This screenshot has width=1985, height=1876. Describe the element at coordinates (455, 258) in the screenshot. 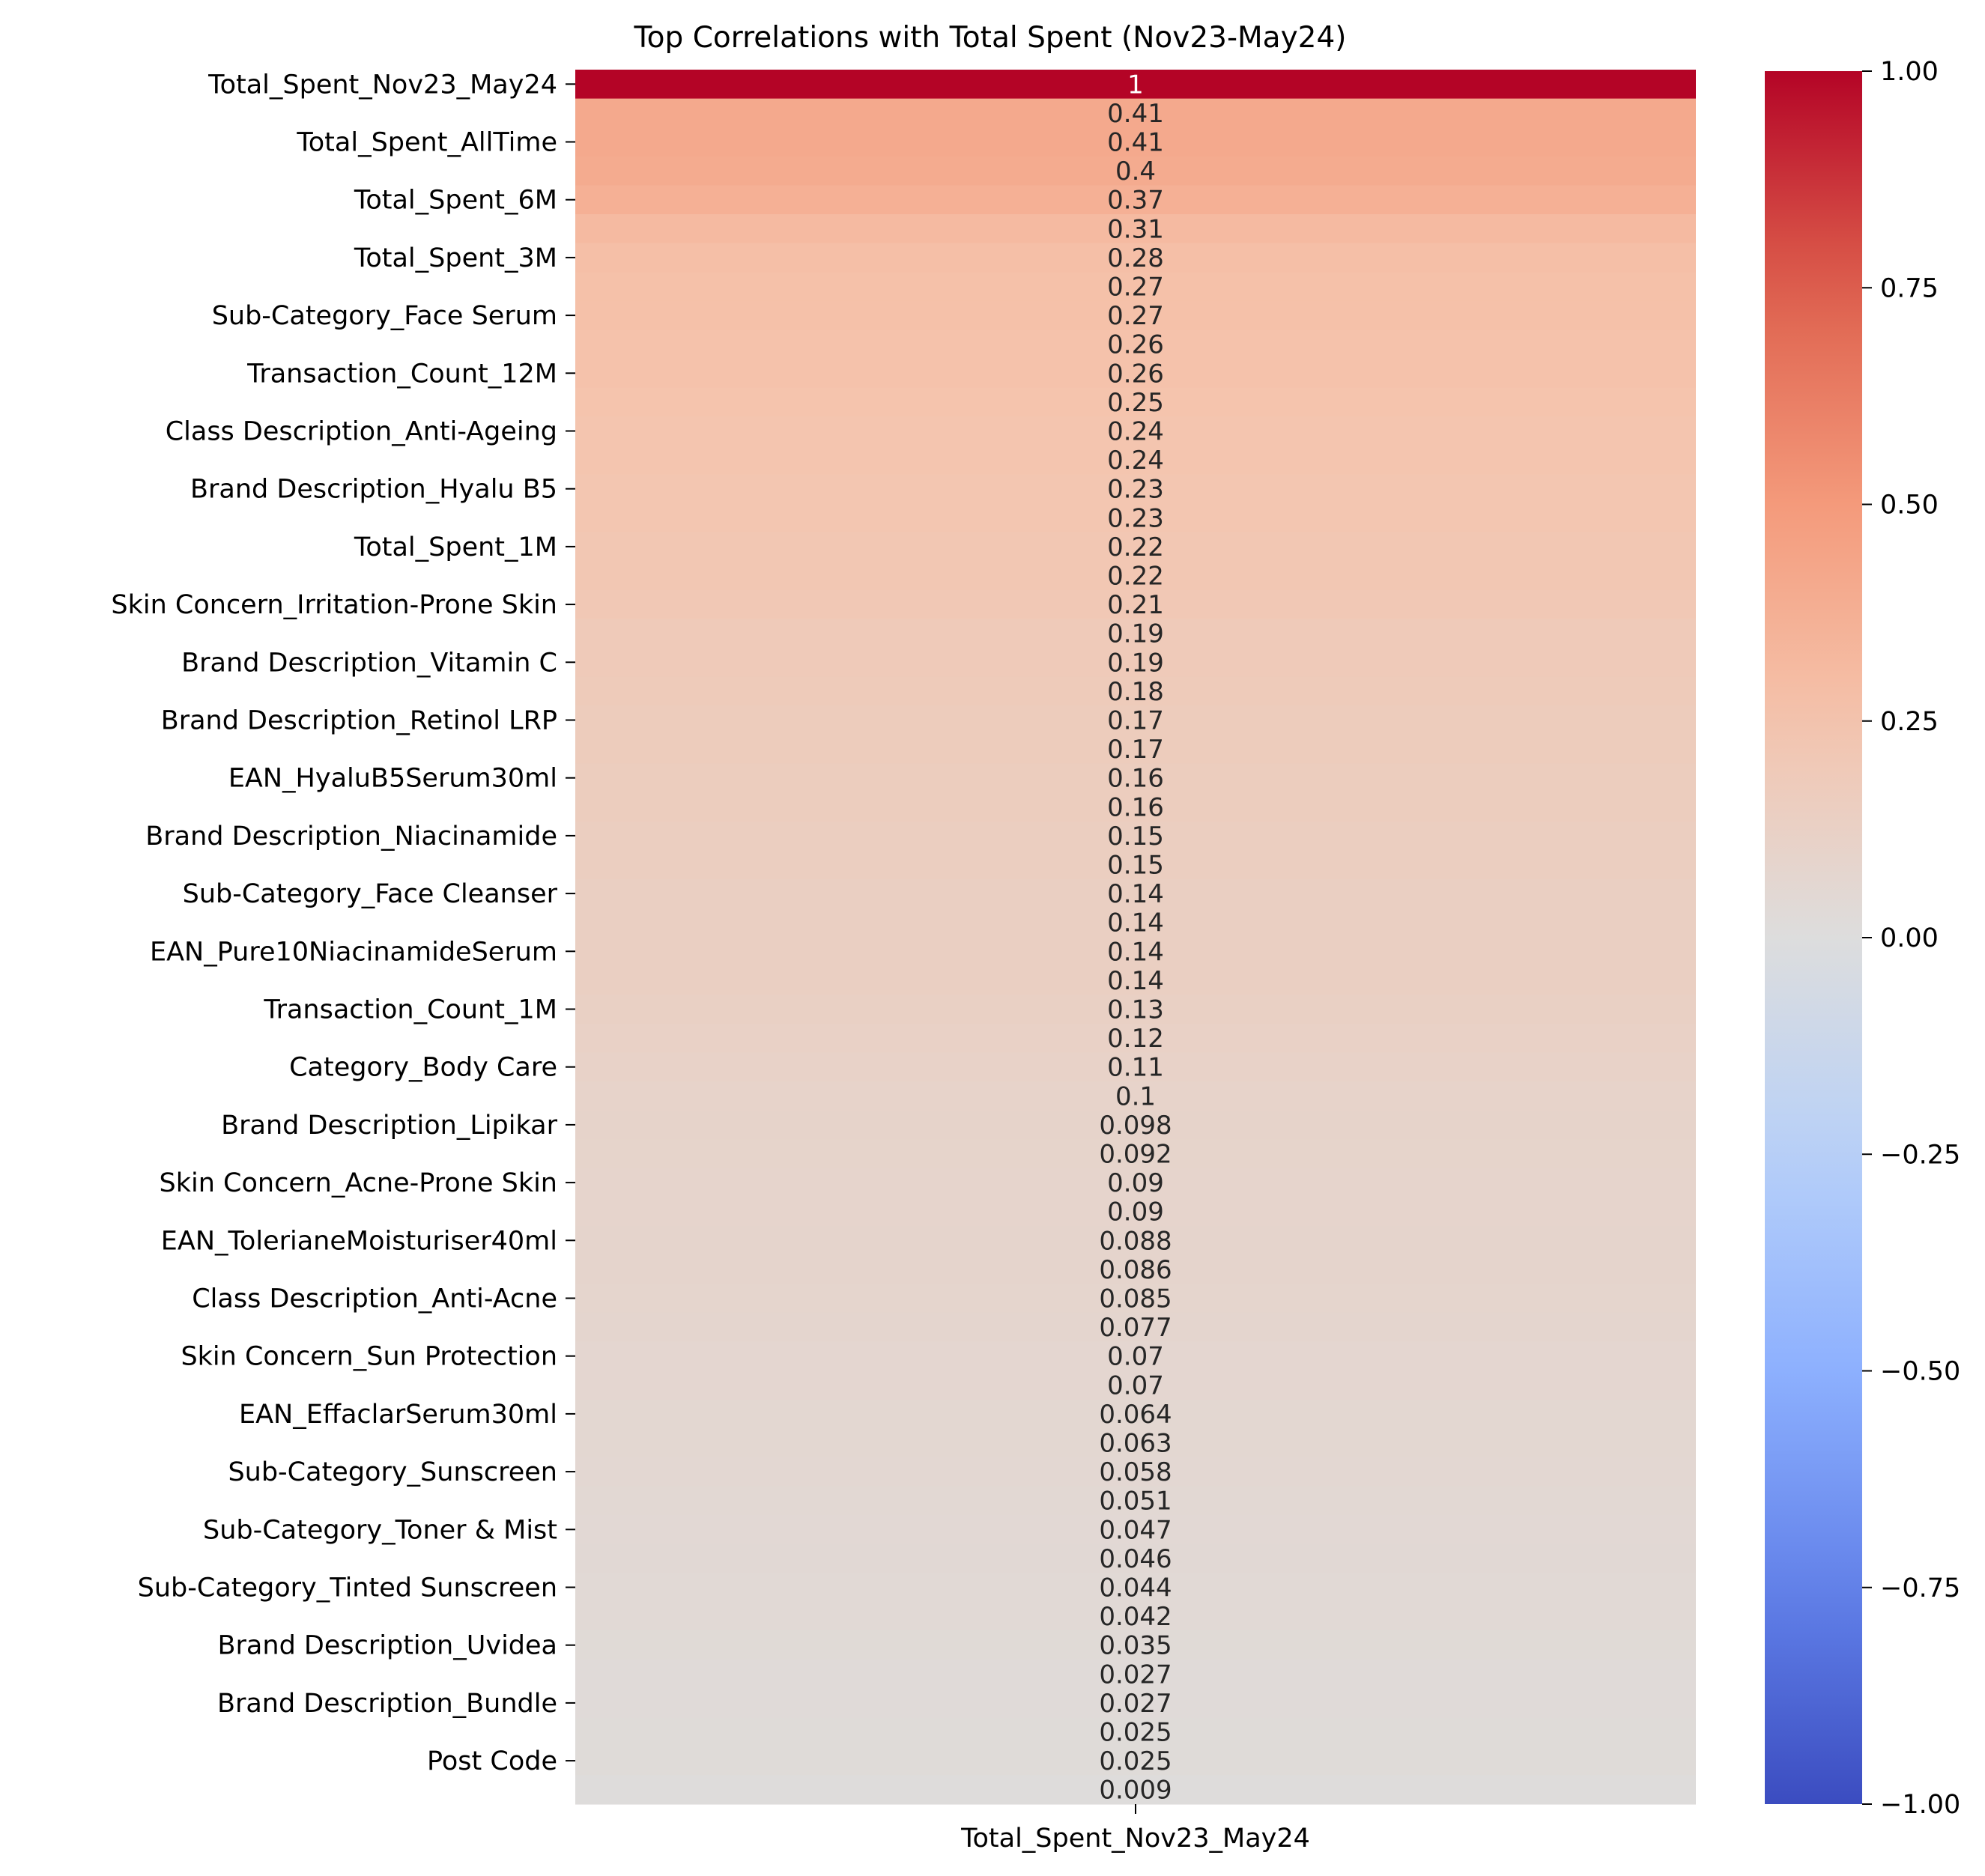

I see `y-tick-label: Total_Spent_3M` at that location.